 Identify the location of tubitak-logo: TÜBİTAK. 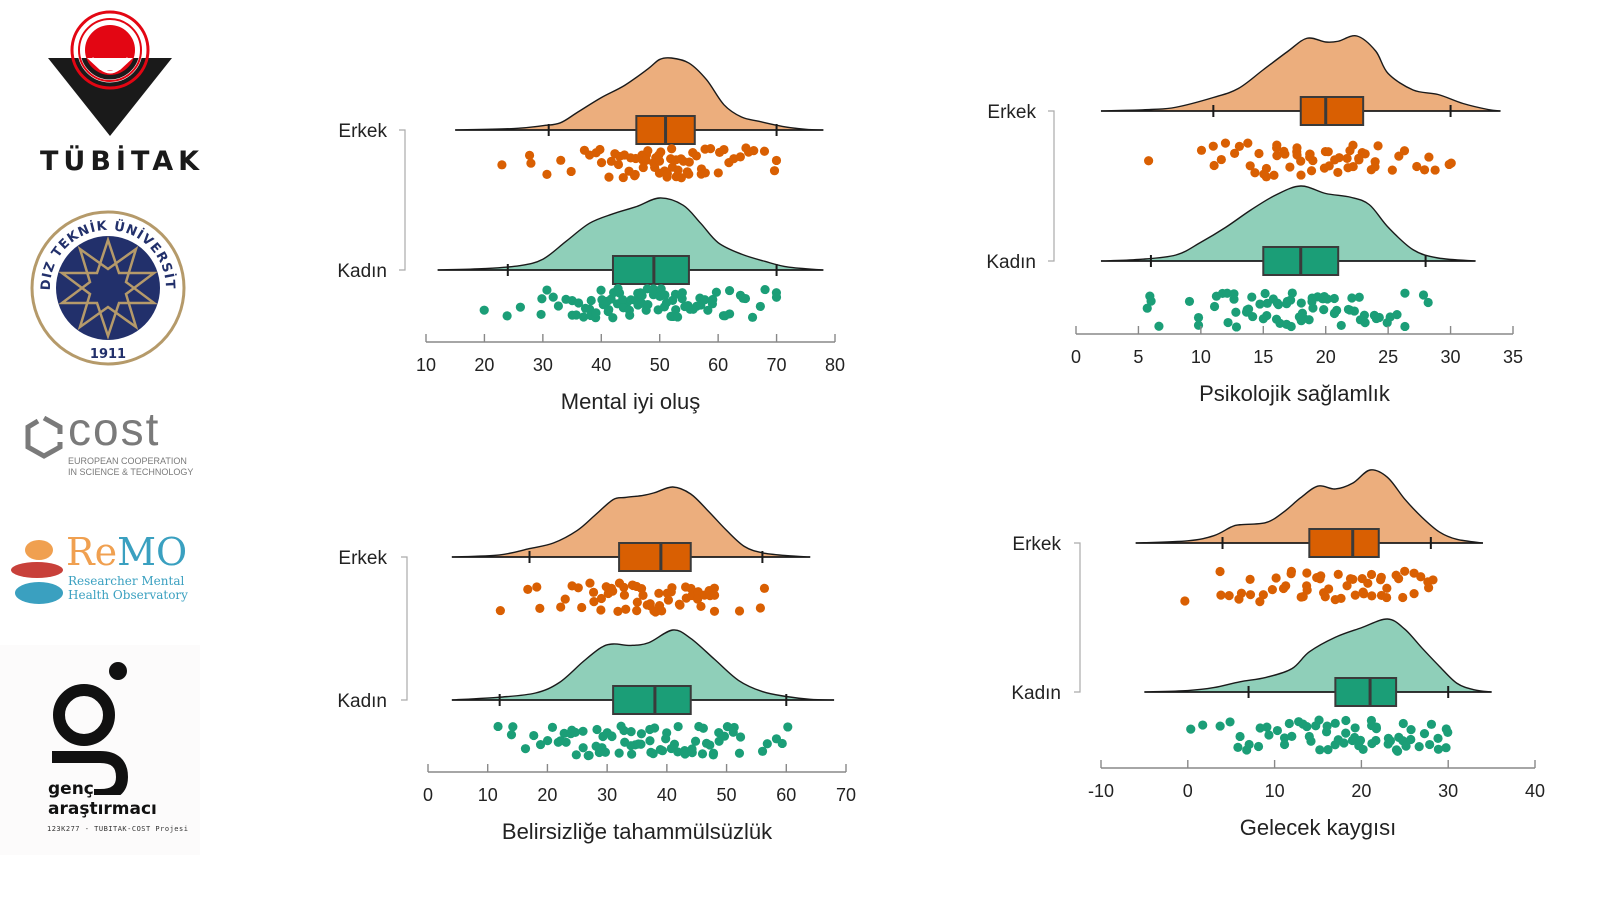
(119, 95).